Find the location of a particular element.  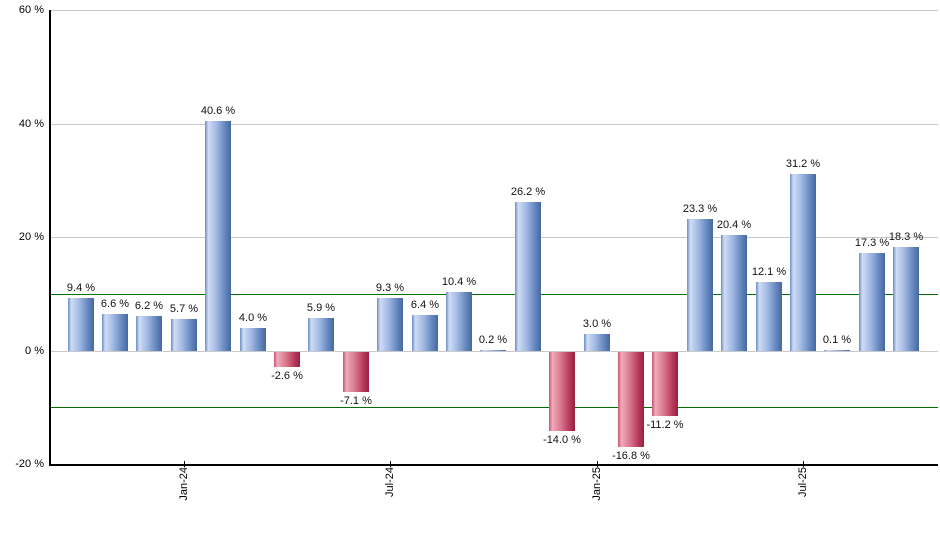

bar-value-label: 3.0 % is located at coordinates (597, 324).